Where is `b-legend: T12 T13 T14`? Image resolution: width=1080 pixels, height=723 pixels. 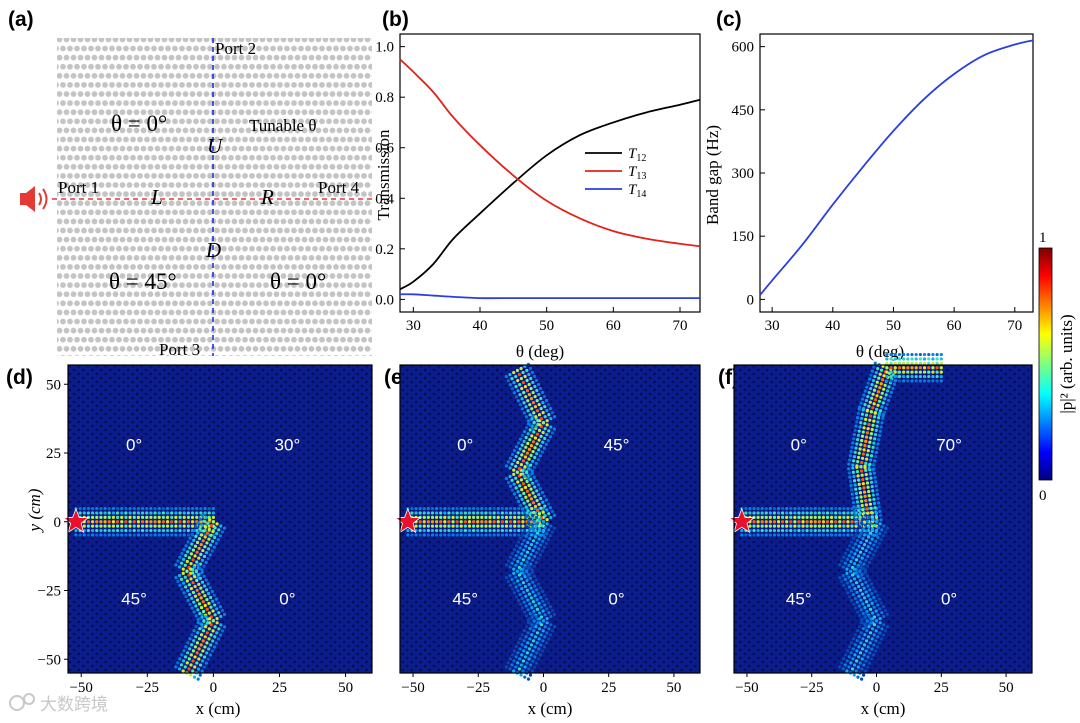 b-legend: T12 T13 T14 is located at coordinates (615, 173).